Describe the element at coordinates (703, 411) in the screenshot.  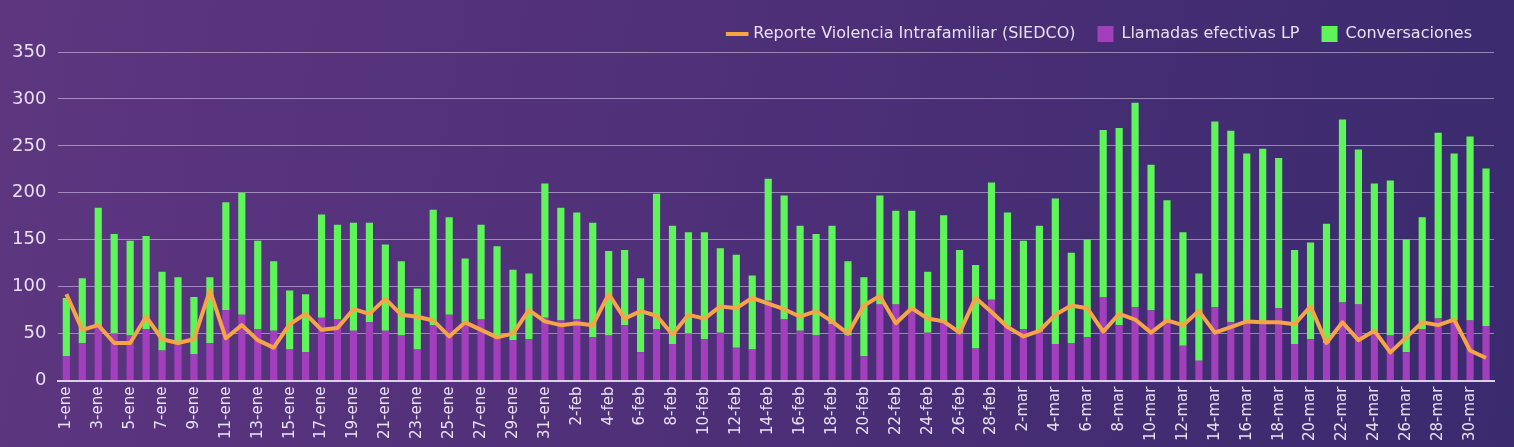
I see `x-tick-label: 10-feb` at that location.